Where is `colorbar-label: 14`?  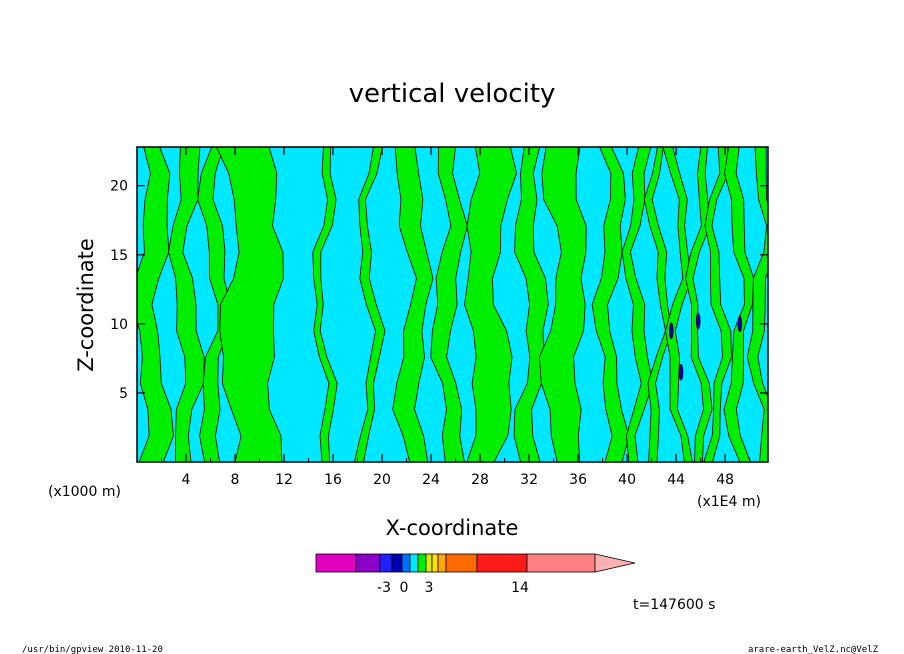
colorbar-label: 14 is located at coordinates (520, 588).